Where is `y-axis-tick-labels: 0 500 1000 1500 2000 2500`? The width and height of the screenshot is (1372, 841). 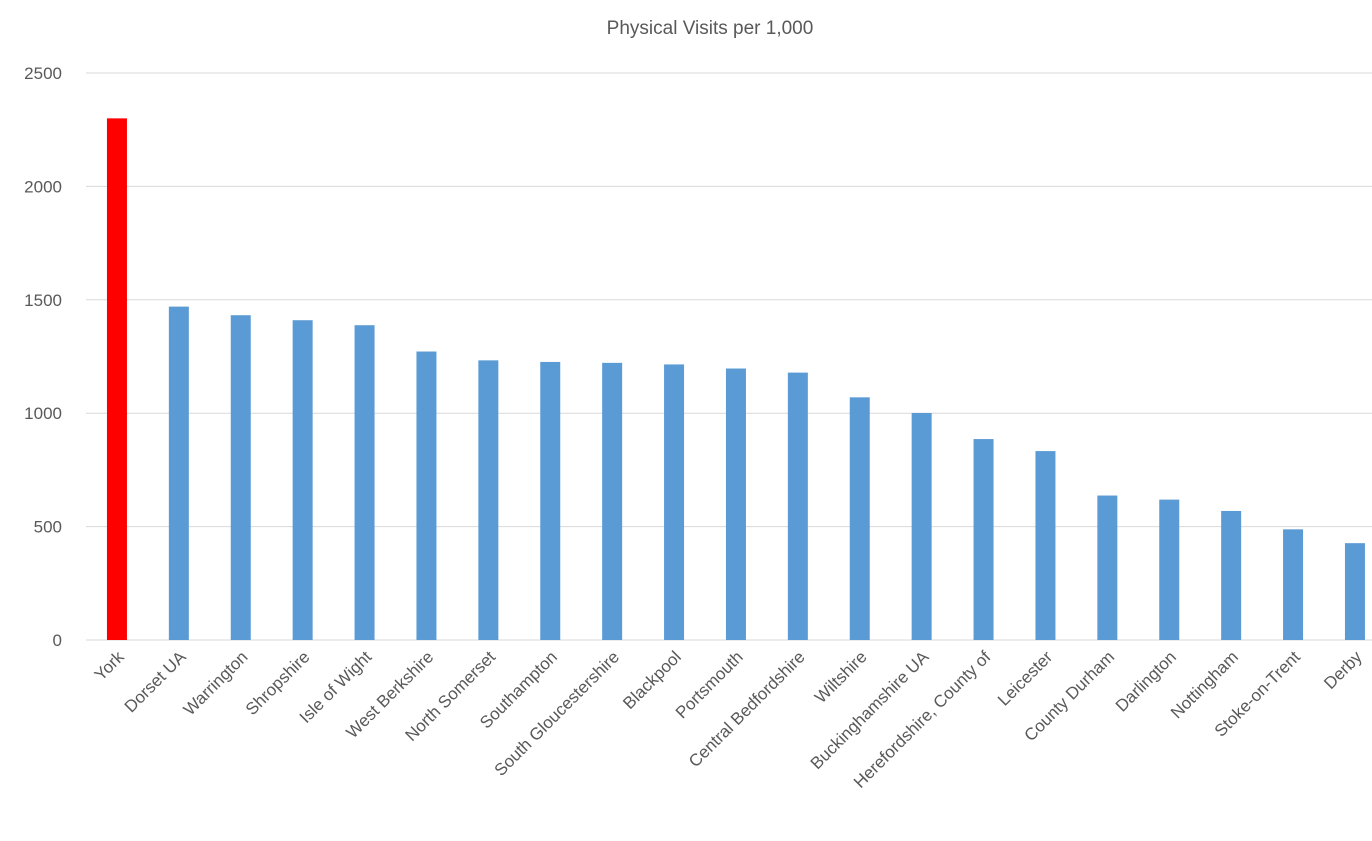
y-axis-tick-labels: 0 500 1000 1500 2000 2500 is located at coordinates (43, 357).